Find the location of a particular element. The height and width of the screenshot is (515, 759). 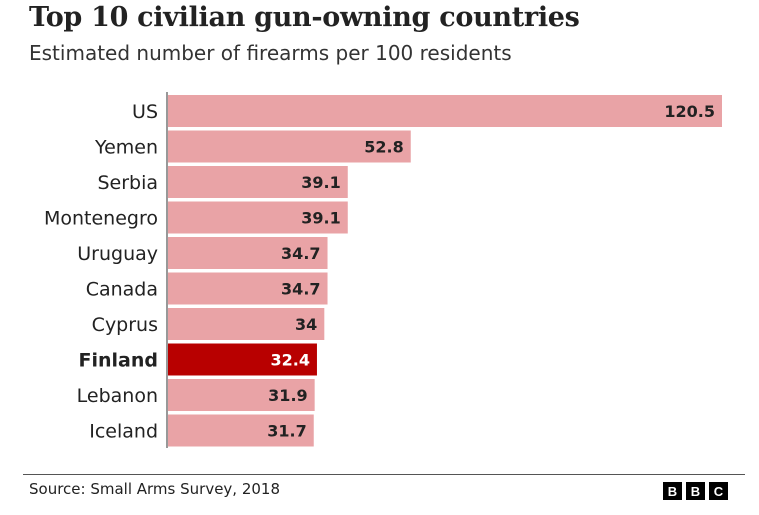

category-label: US is located at coordinates (145, 112).